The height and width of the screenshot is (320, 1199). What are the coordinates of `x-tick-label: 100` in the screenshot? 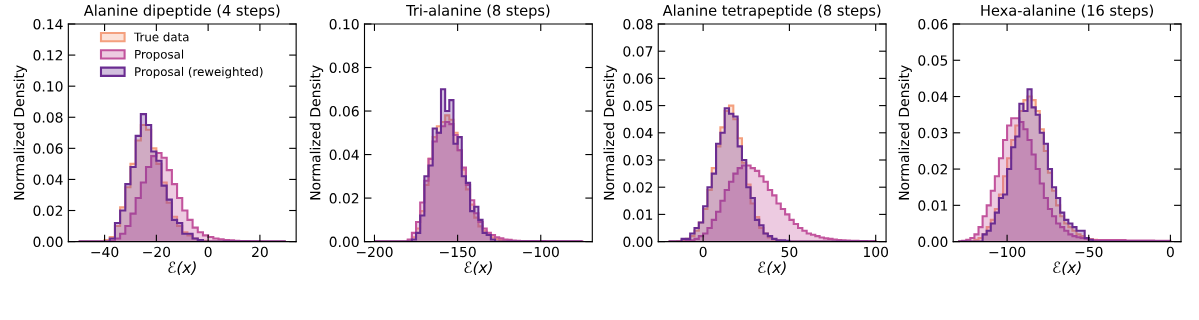 It's located at (876, 252).